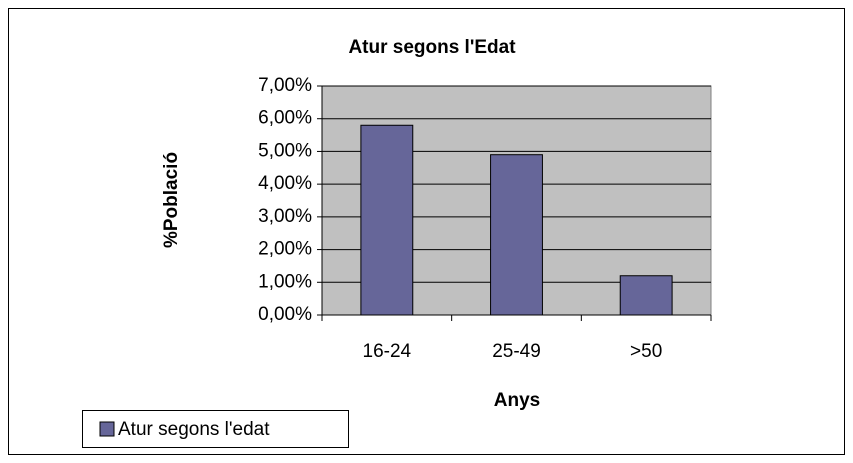 This screenshot has height=463, width=853. I want to click on legend-box, so click(215, 429).